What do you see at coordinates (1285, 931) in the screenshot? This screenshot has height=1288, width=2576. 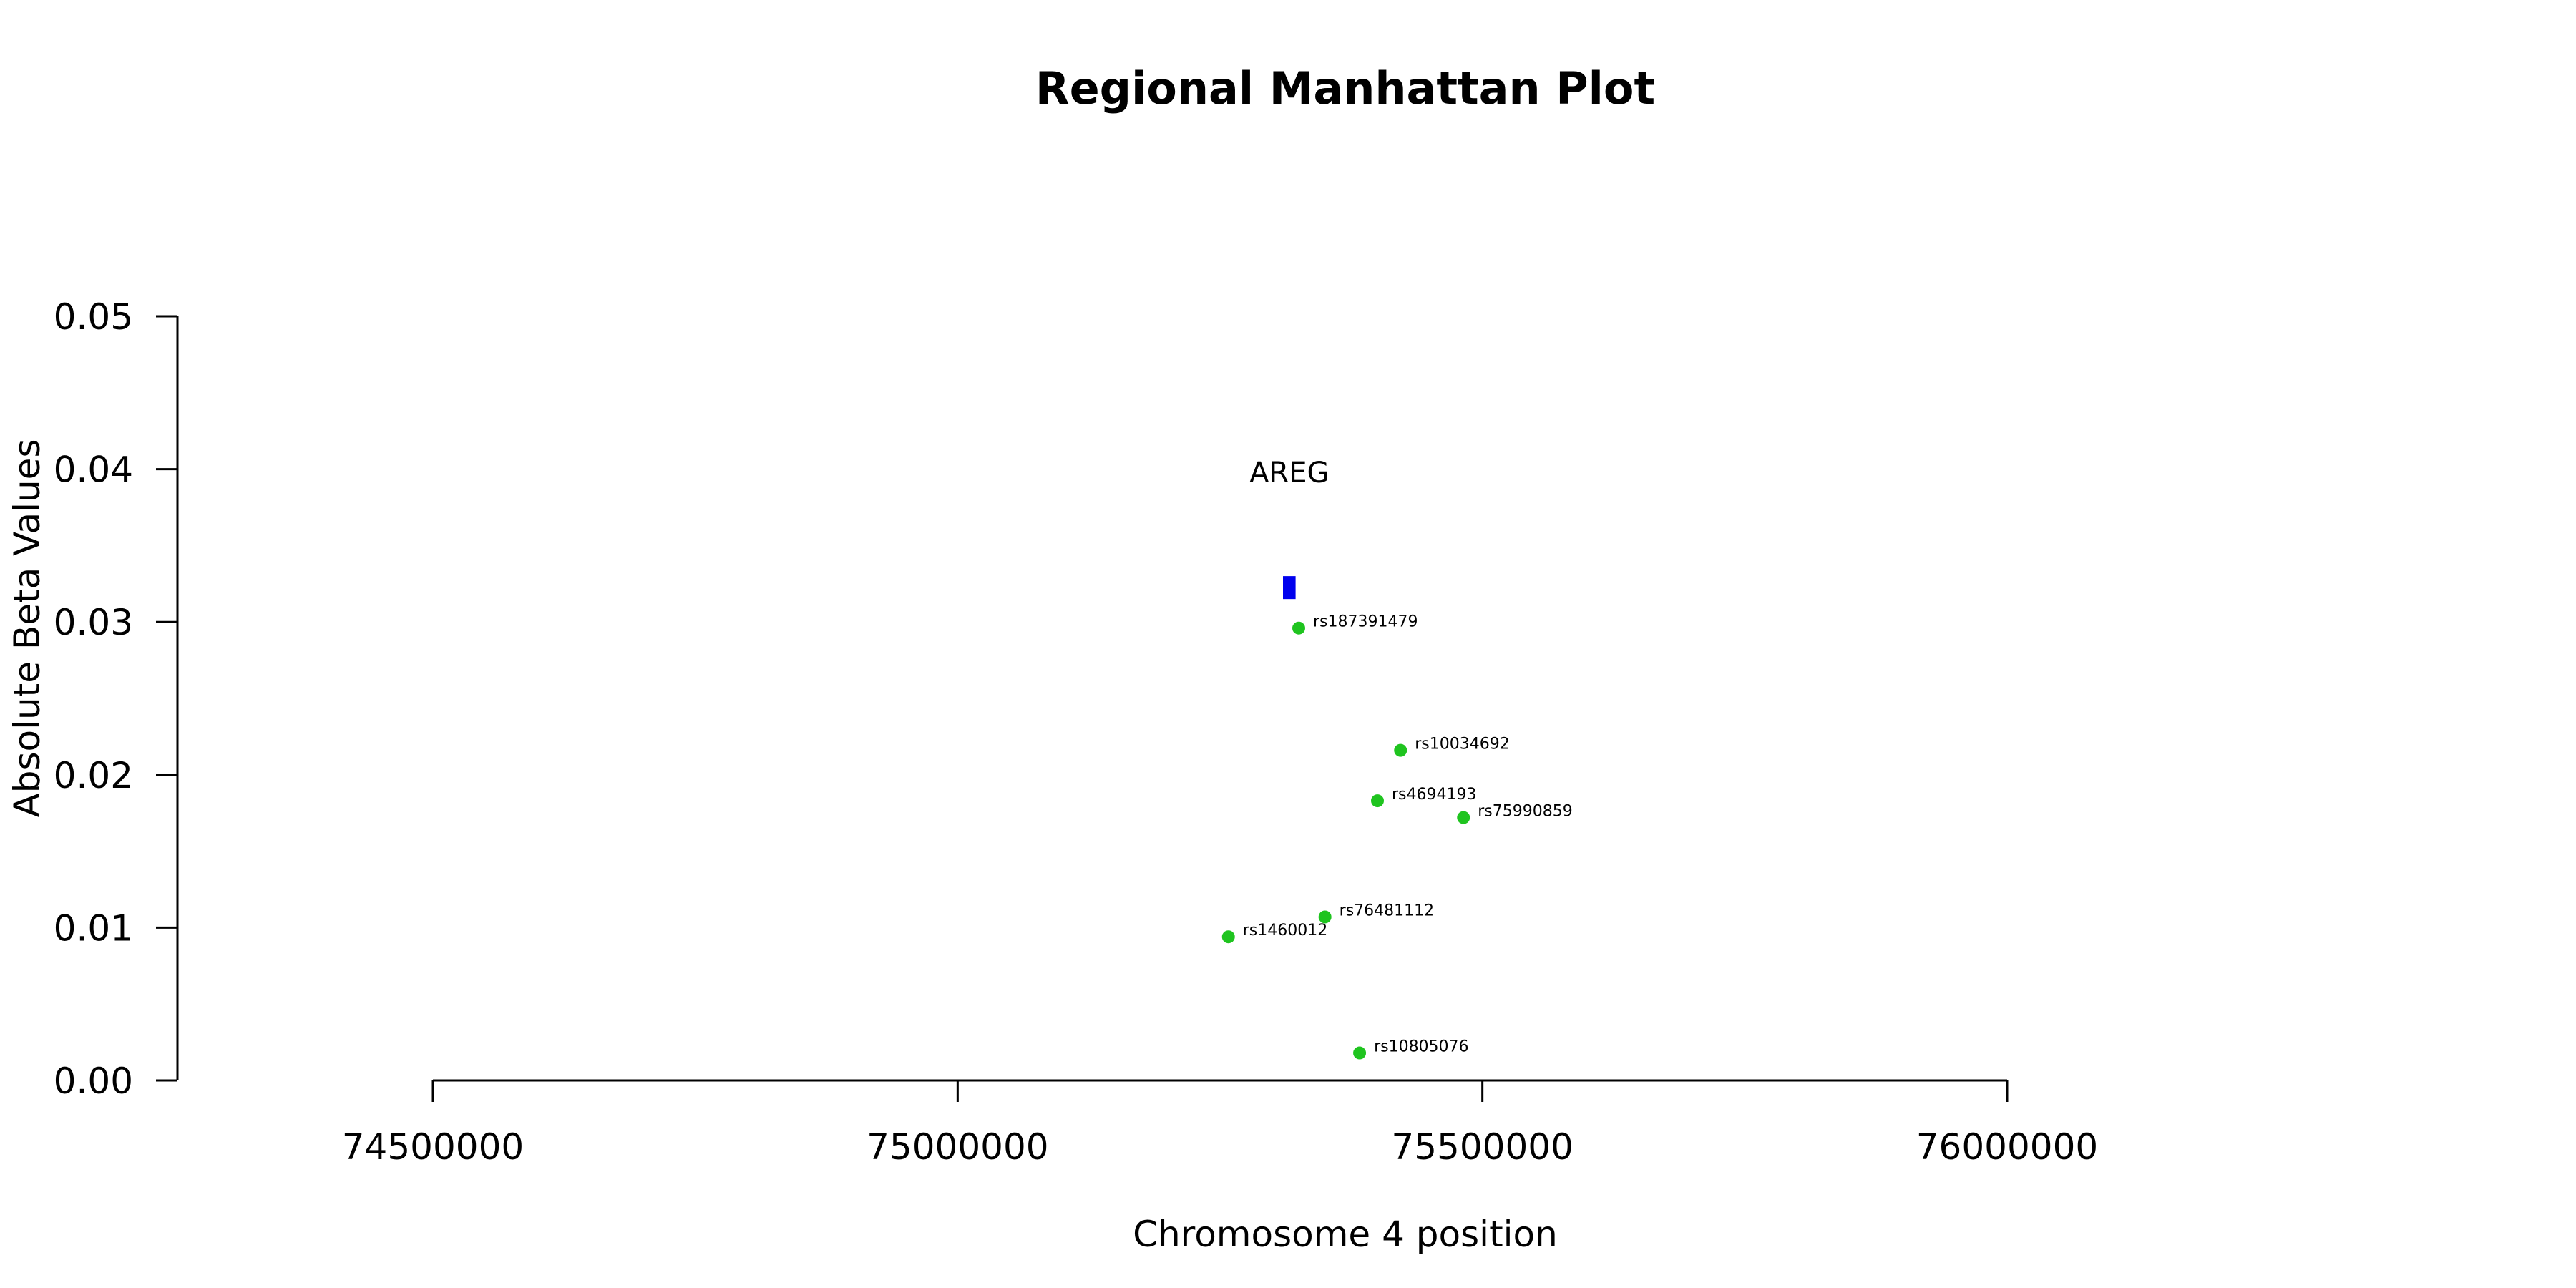 I see `snp-label: rs1460012` at bounding box center [1285, 931].